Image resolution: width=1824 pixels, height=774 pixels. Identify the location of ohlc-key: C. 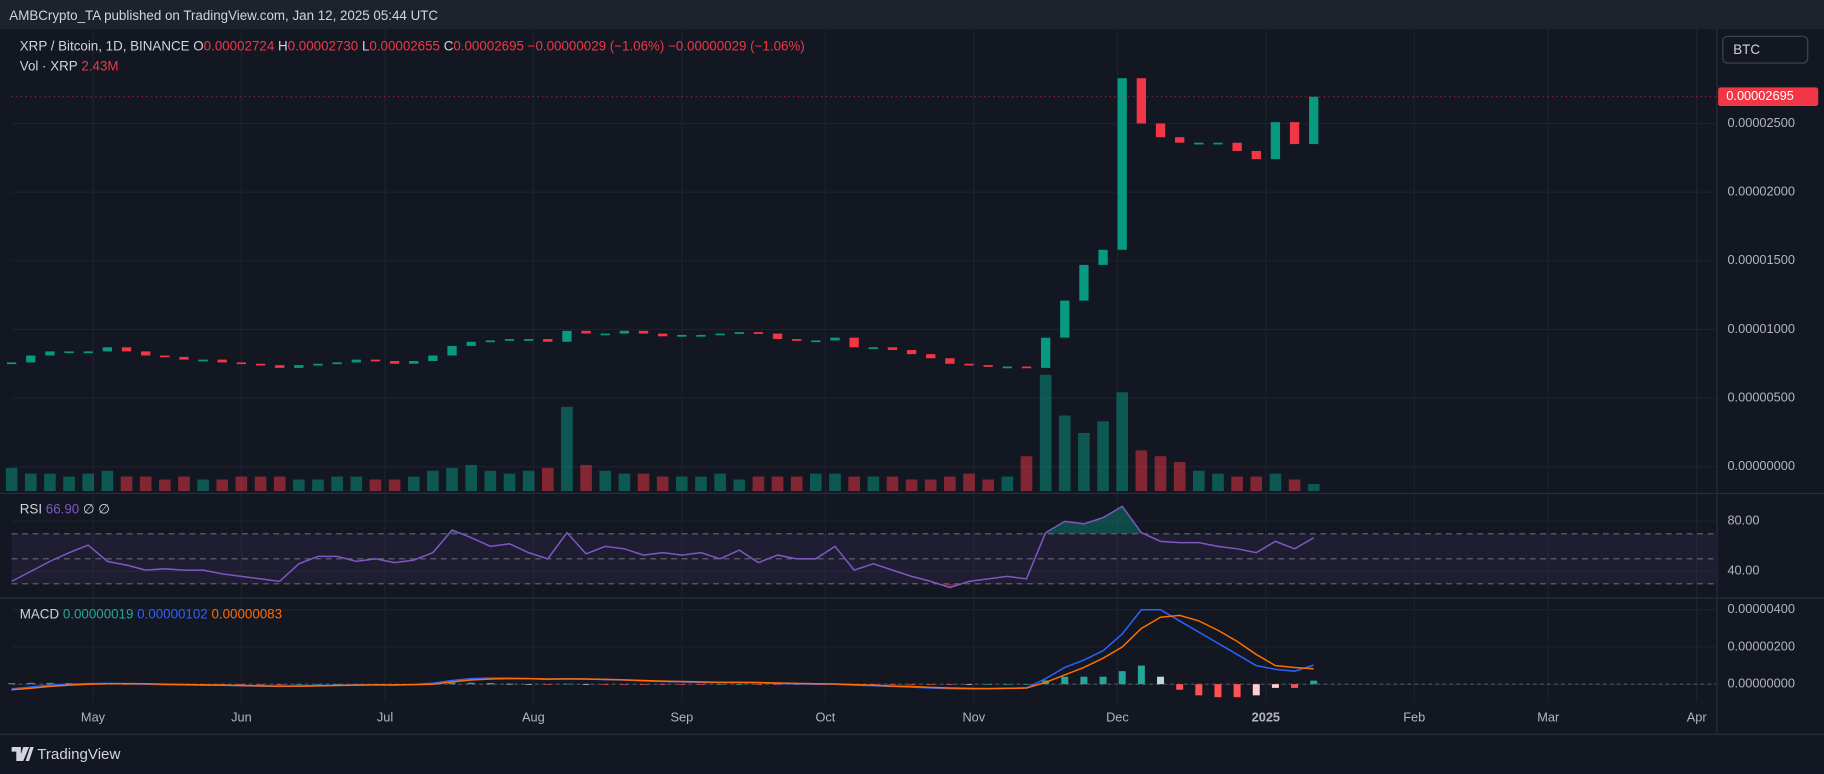
(449, 45).